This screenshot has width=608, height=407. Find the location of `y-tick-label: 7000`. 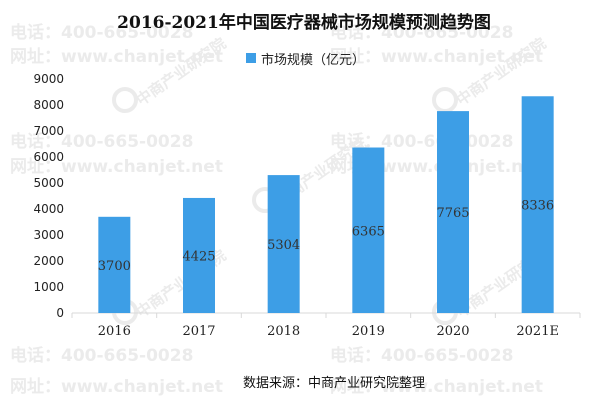

y-tick-label: 7000 is located at coordinates (48, 131).